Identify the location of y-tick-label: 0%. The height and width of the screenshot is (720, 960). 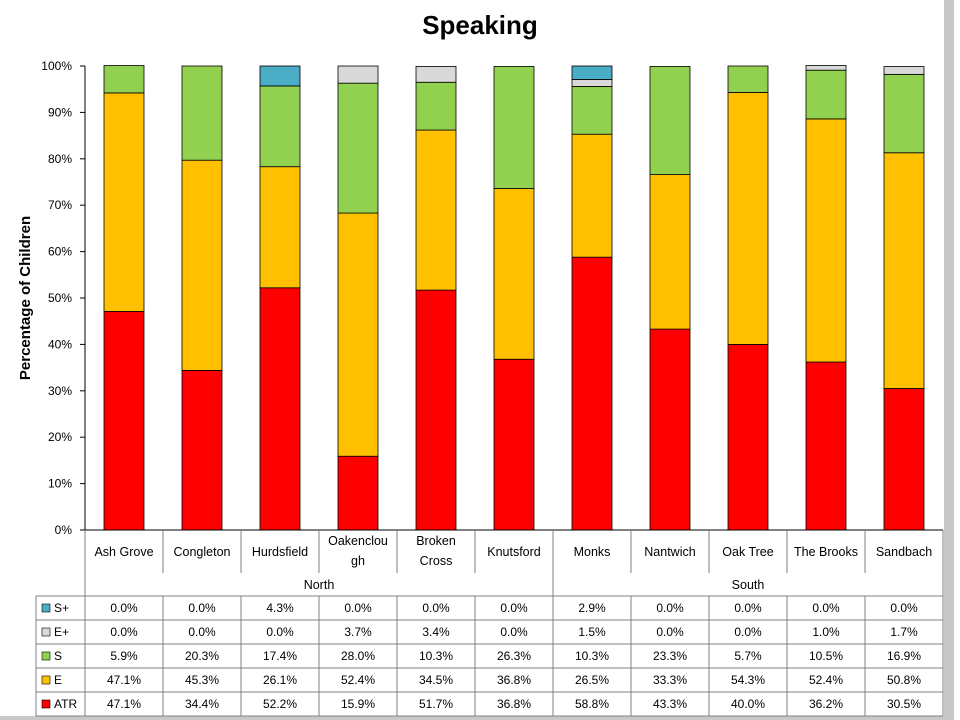
(64, 530).